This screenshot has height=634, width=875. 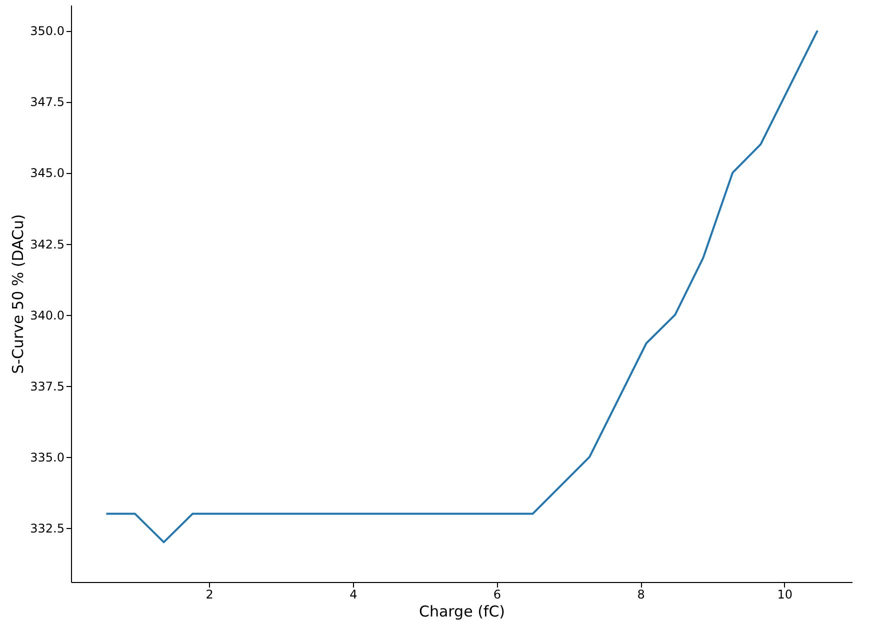 I want to click on x-tick-label: 10, so click(x=785, y=595).